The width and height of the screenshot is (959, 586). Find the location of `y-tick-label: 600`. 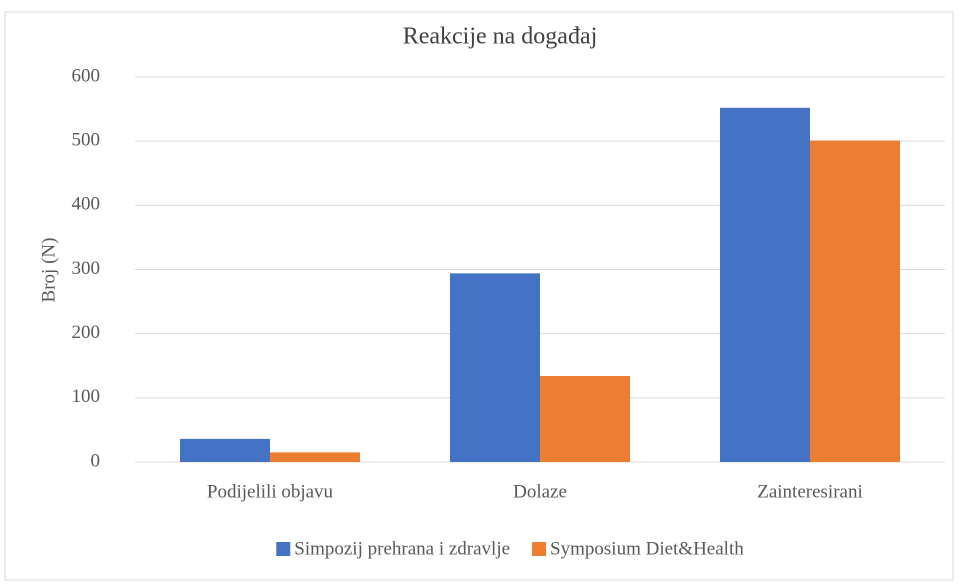

y-tick-label: 600 is located at coordinates (86, 75).